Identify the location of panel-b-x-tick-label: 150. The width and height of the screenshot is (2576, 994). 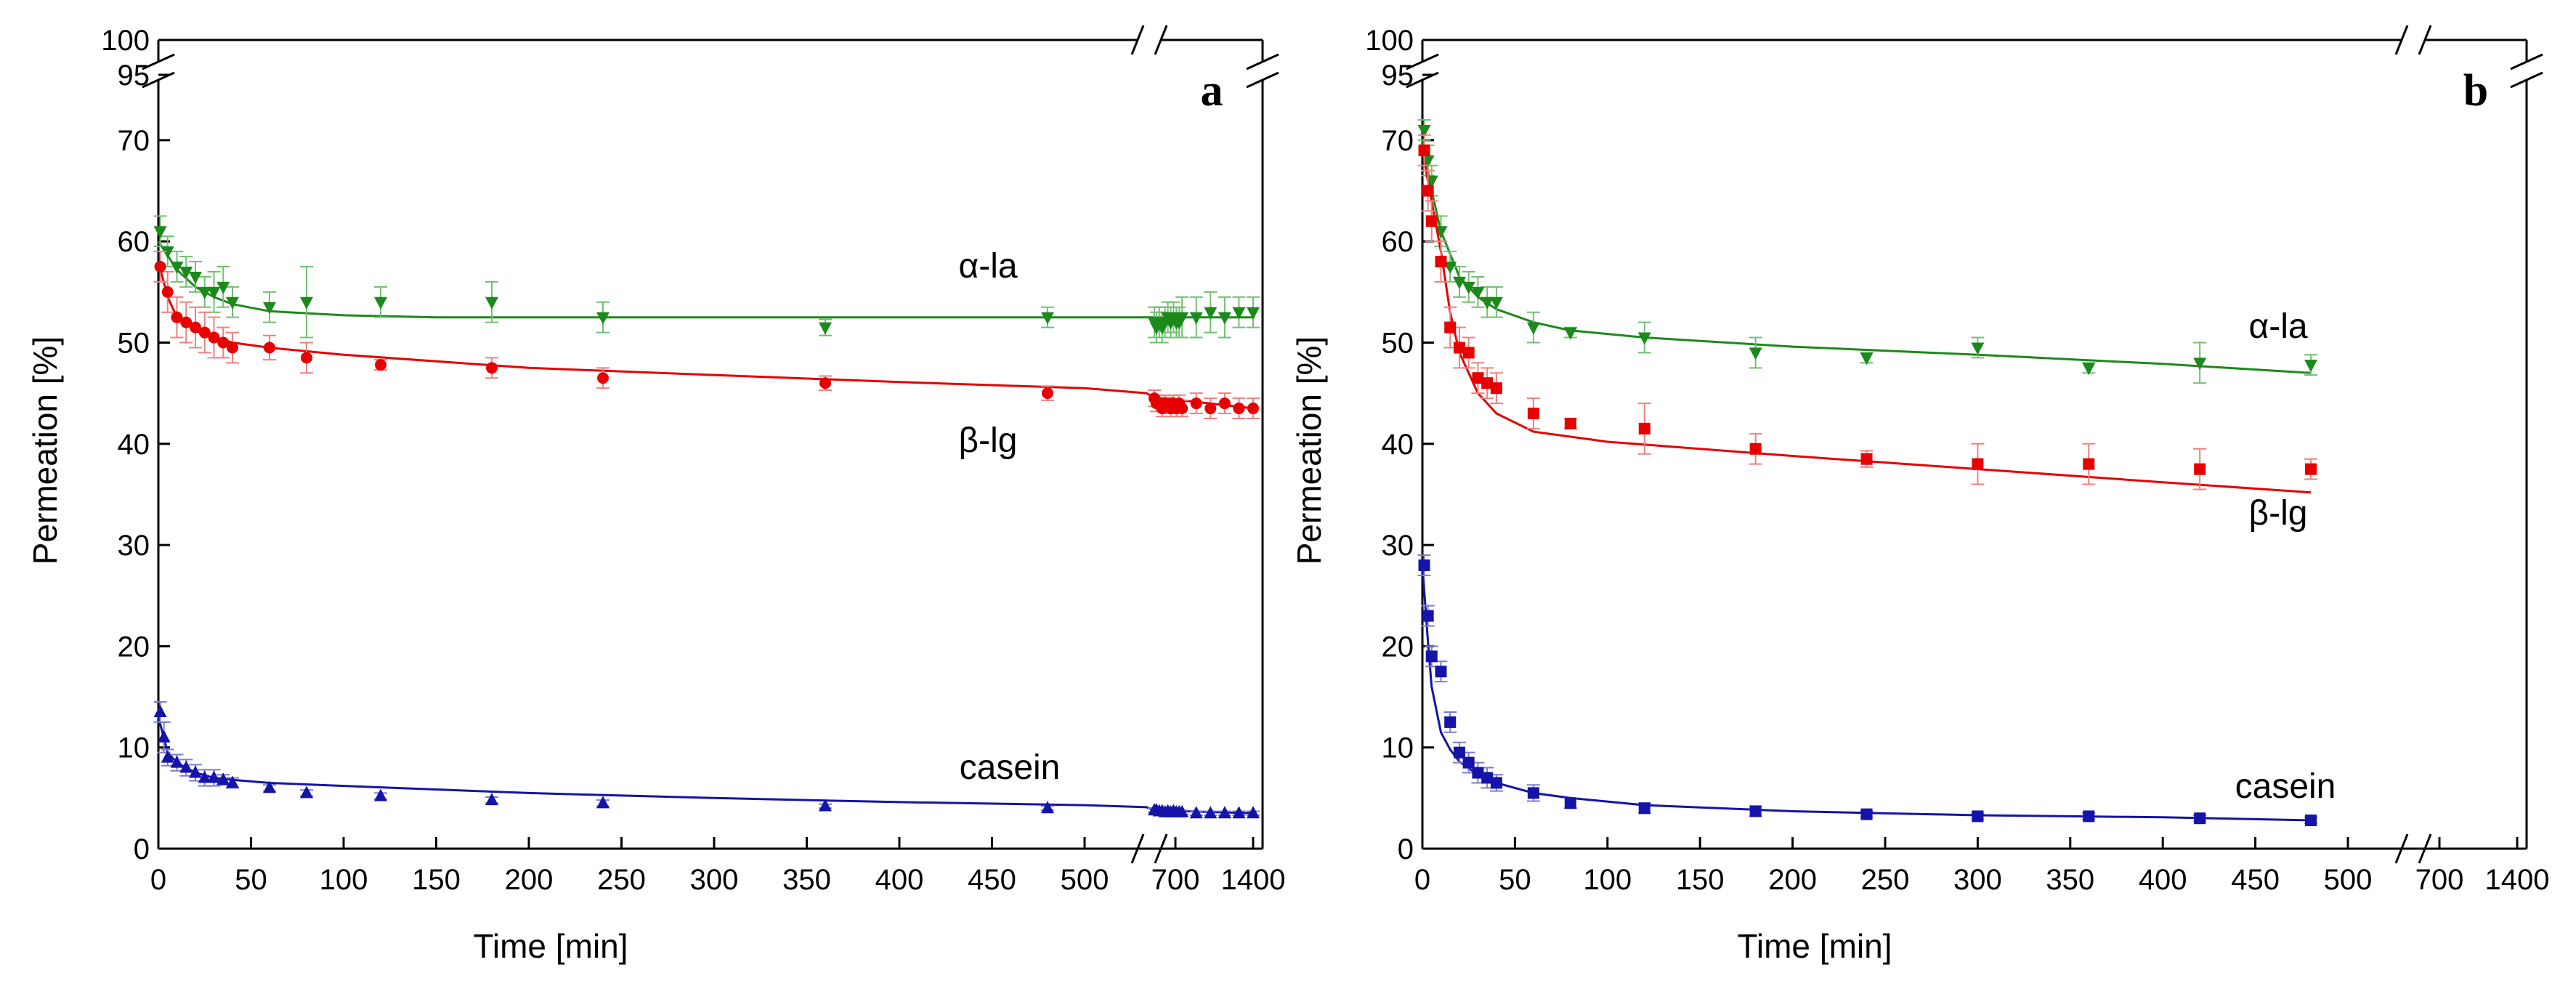
(1700, 880).